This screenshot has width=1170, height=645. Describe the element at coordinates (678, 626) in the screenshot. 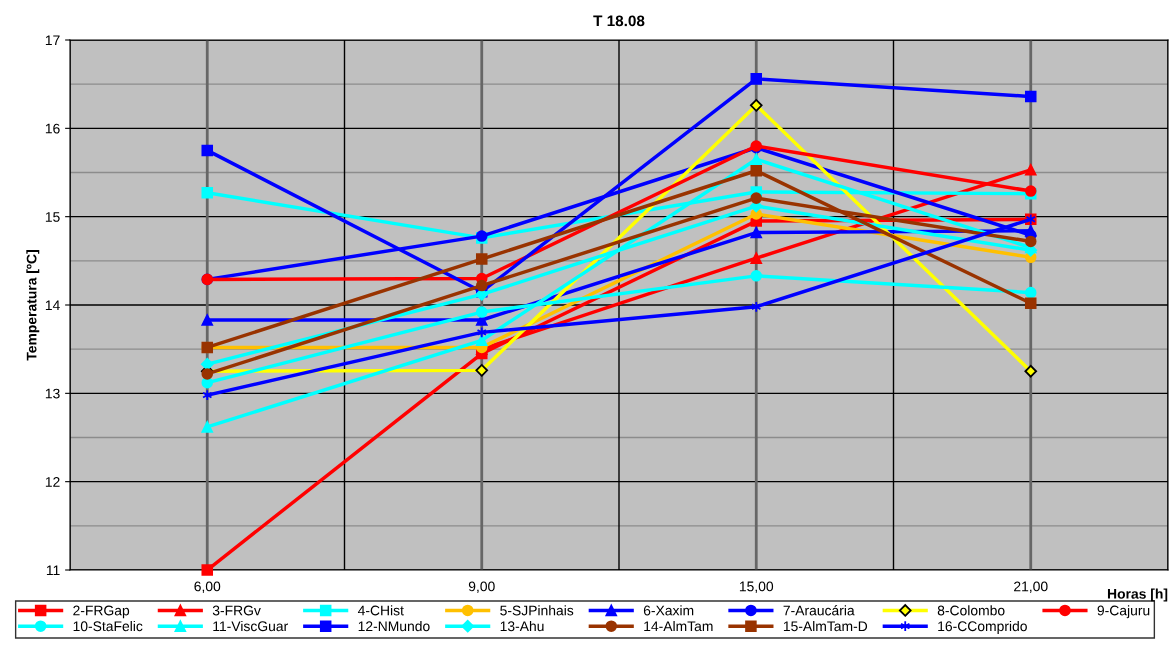

I see `legend-label: 14-AlmTam` at that location.